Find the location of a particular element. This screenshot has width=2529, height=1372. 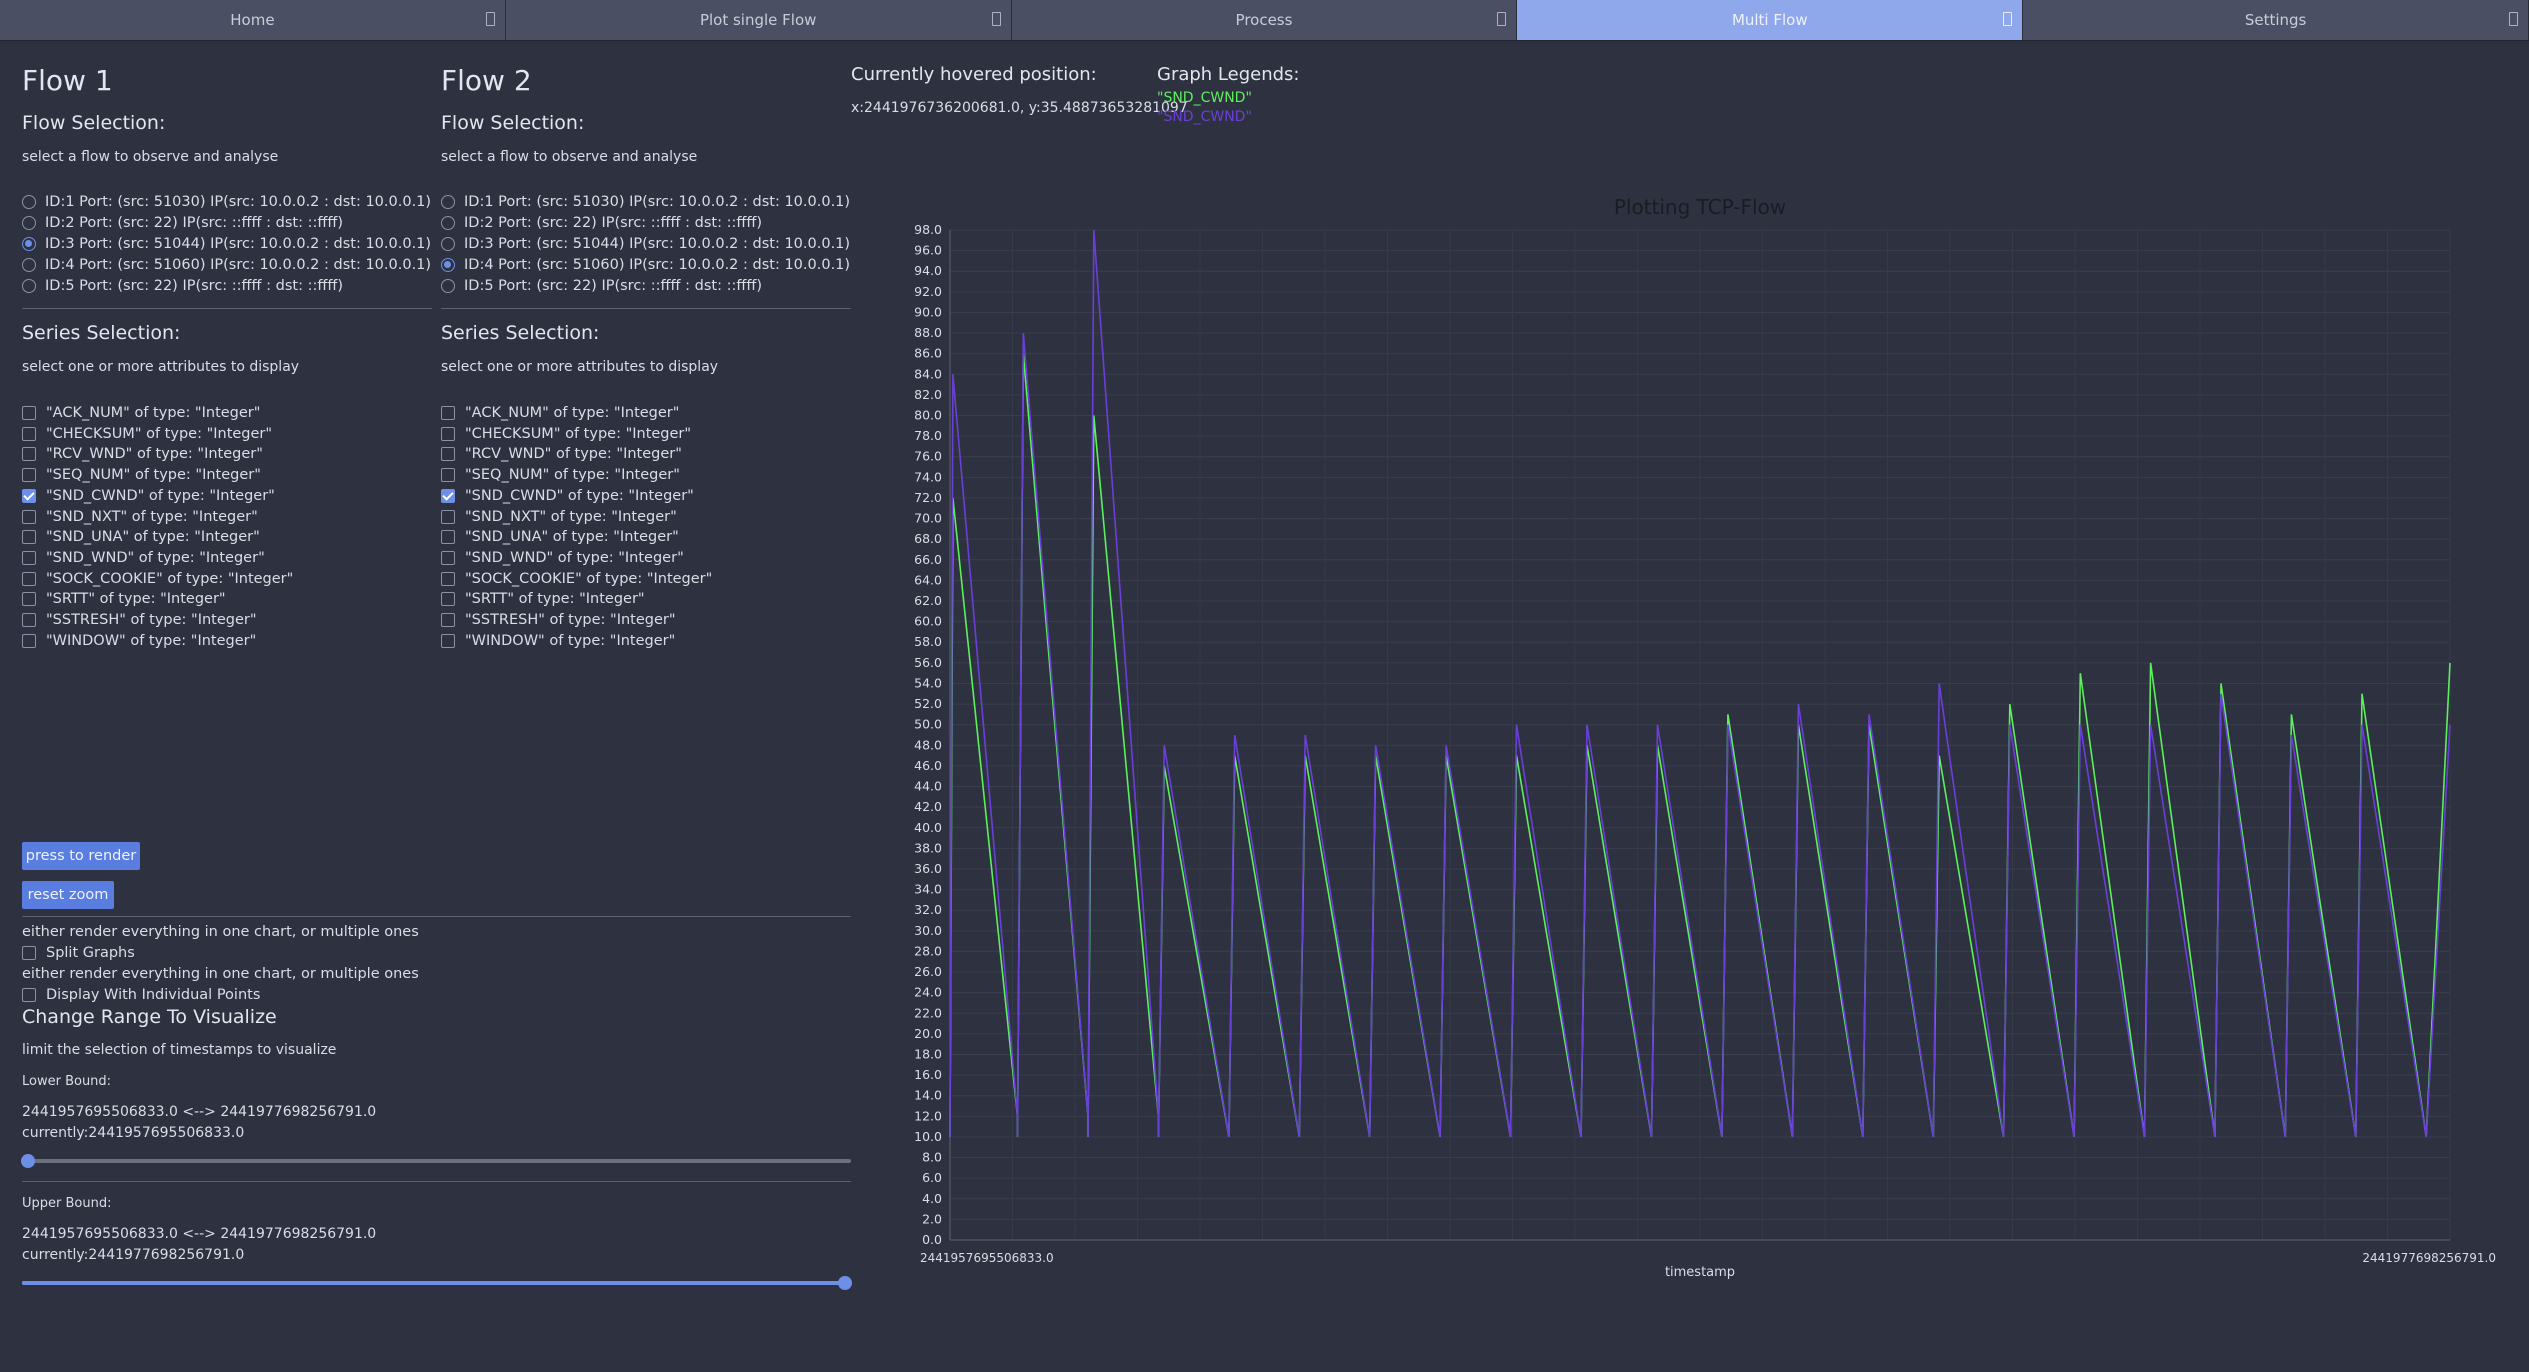

tab-settings: Settings is located at coordinates (2276, 20).